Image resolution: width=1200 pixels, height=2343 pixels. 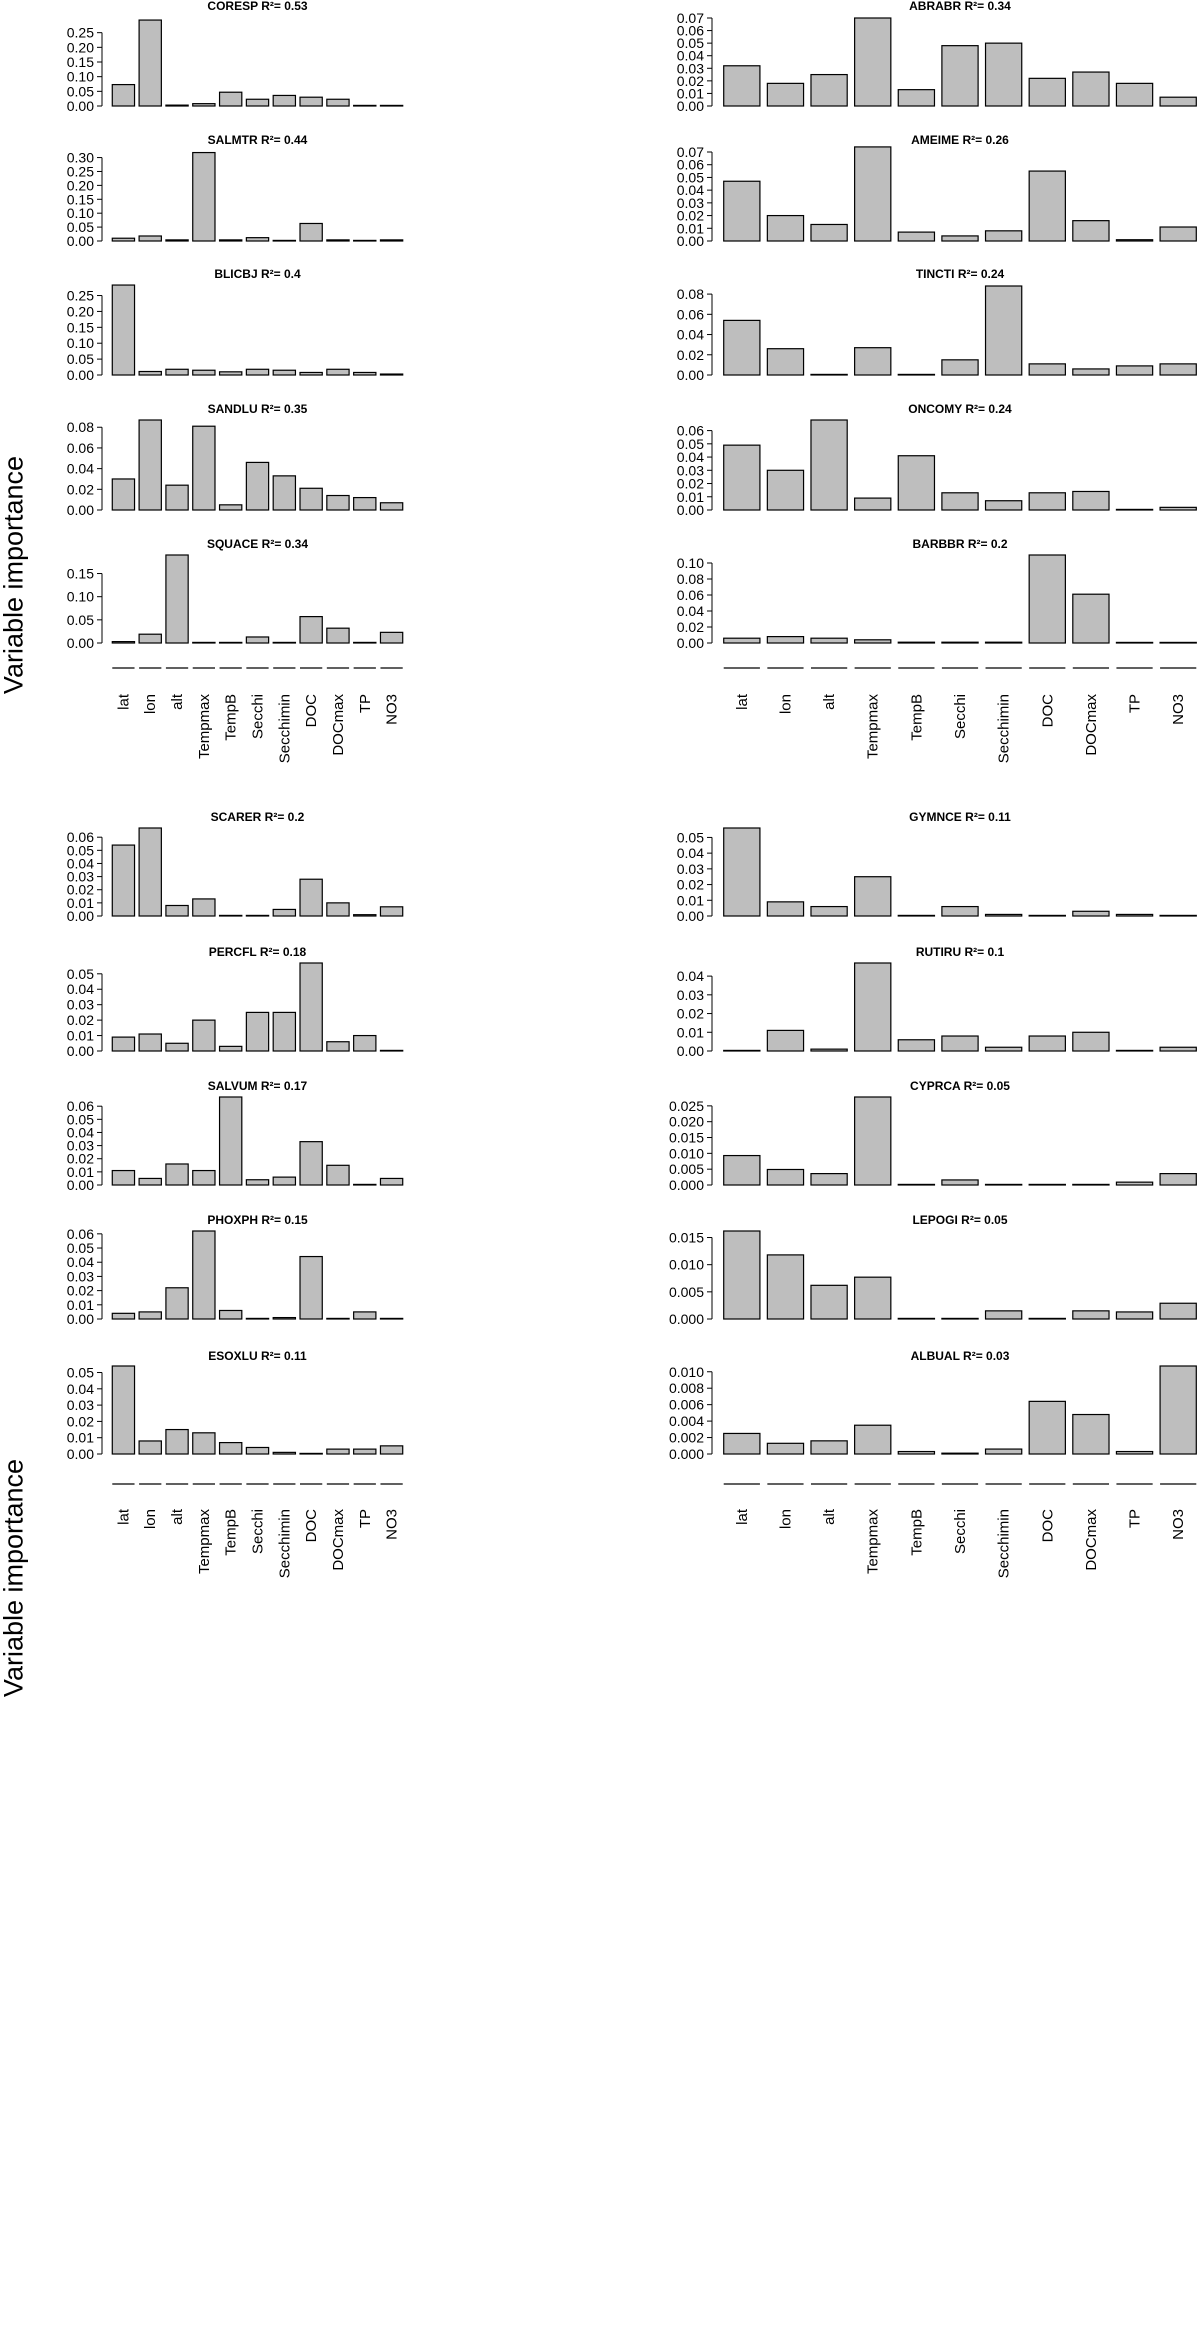 I want to click on panel-title: TINCTI R²= 0.24, so click(x=960, y=274).